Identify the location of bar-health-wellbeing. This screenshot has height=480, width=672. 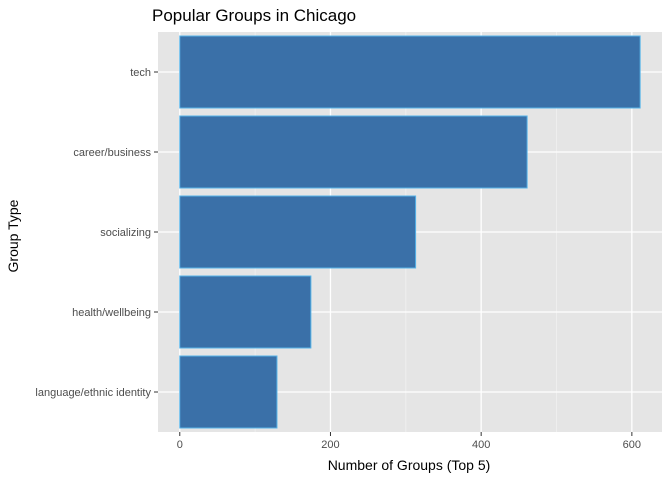
(245, 312).